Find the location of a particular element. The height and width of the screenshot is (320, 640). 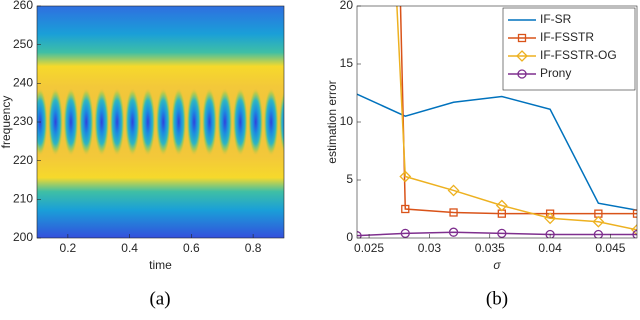

x-tick-label: 0.025 is located at coordinates (369, 248).